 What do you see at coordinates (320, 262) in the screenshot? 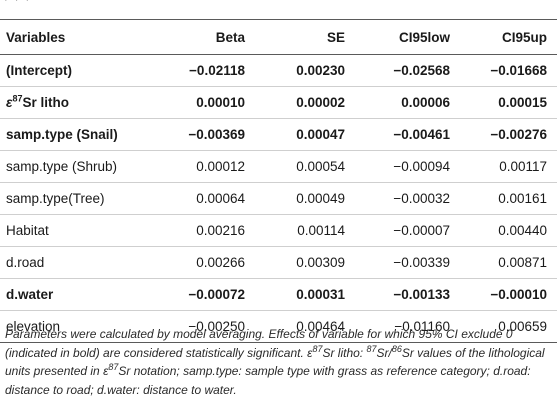
I see `se-cell: 0.00309` at bounding box center [320, 262].